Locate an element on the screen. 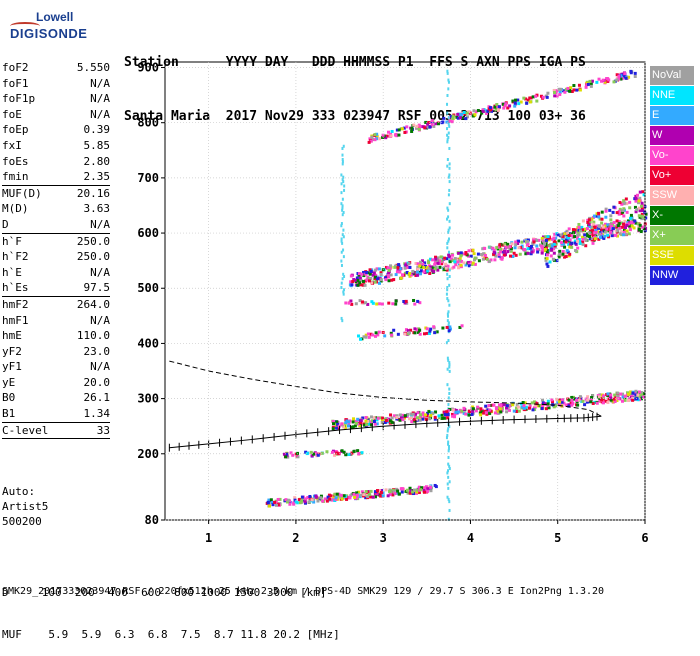  param-row: h`Es 97.5 is located at coordinates (56, 288).